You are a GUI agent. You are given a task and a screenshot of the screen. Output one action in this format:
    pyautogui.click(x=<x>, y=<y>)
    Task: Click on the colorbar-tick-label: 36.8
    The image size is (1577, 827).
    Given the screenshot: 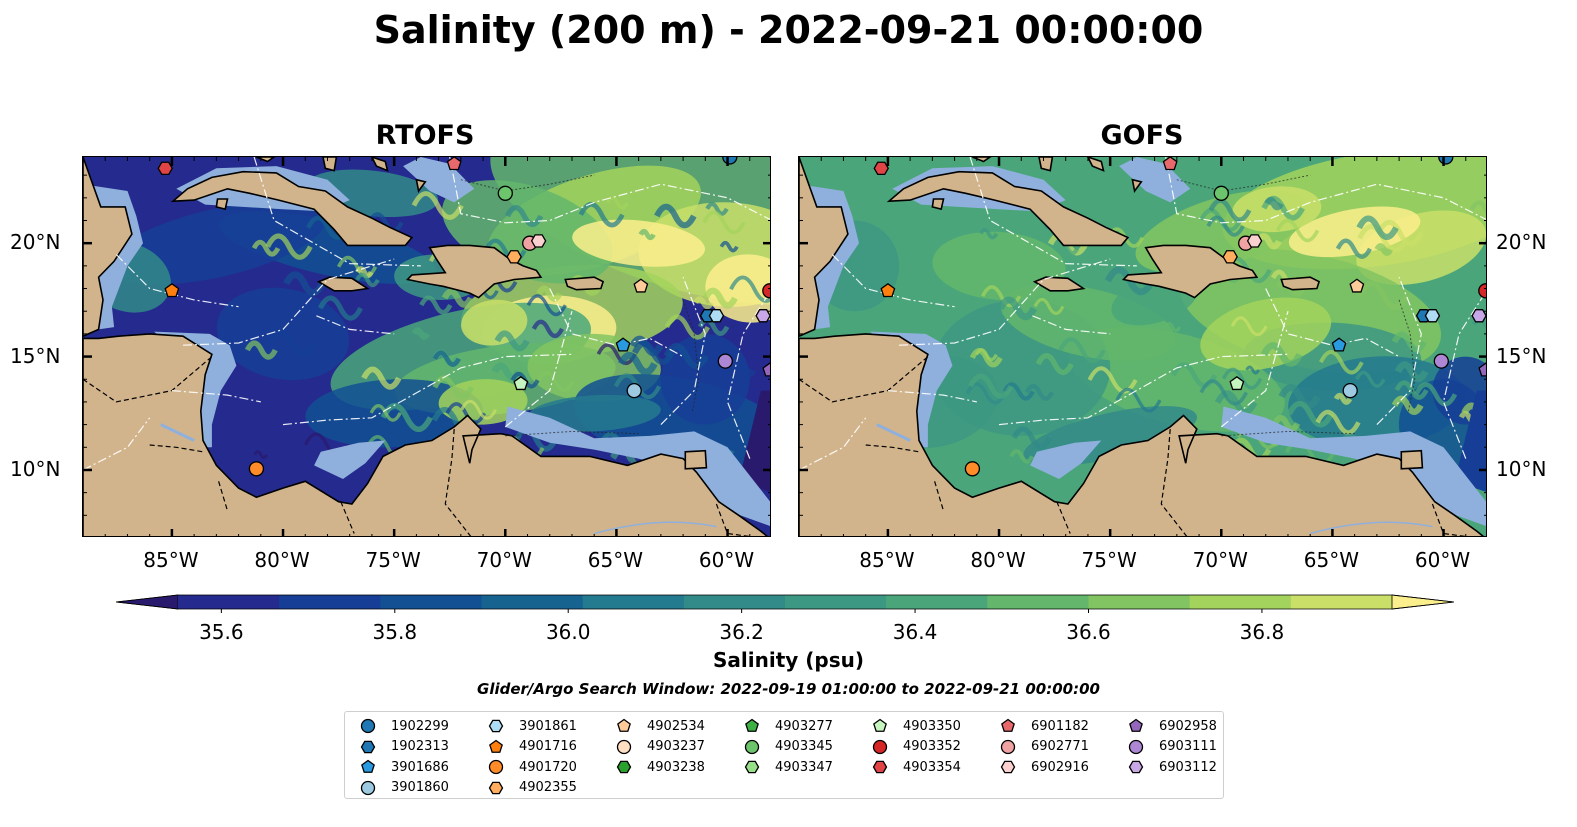 What is the action you would take?
    pyautogui.click(x=1262, y=632)
    